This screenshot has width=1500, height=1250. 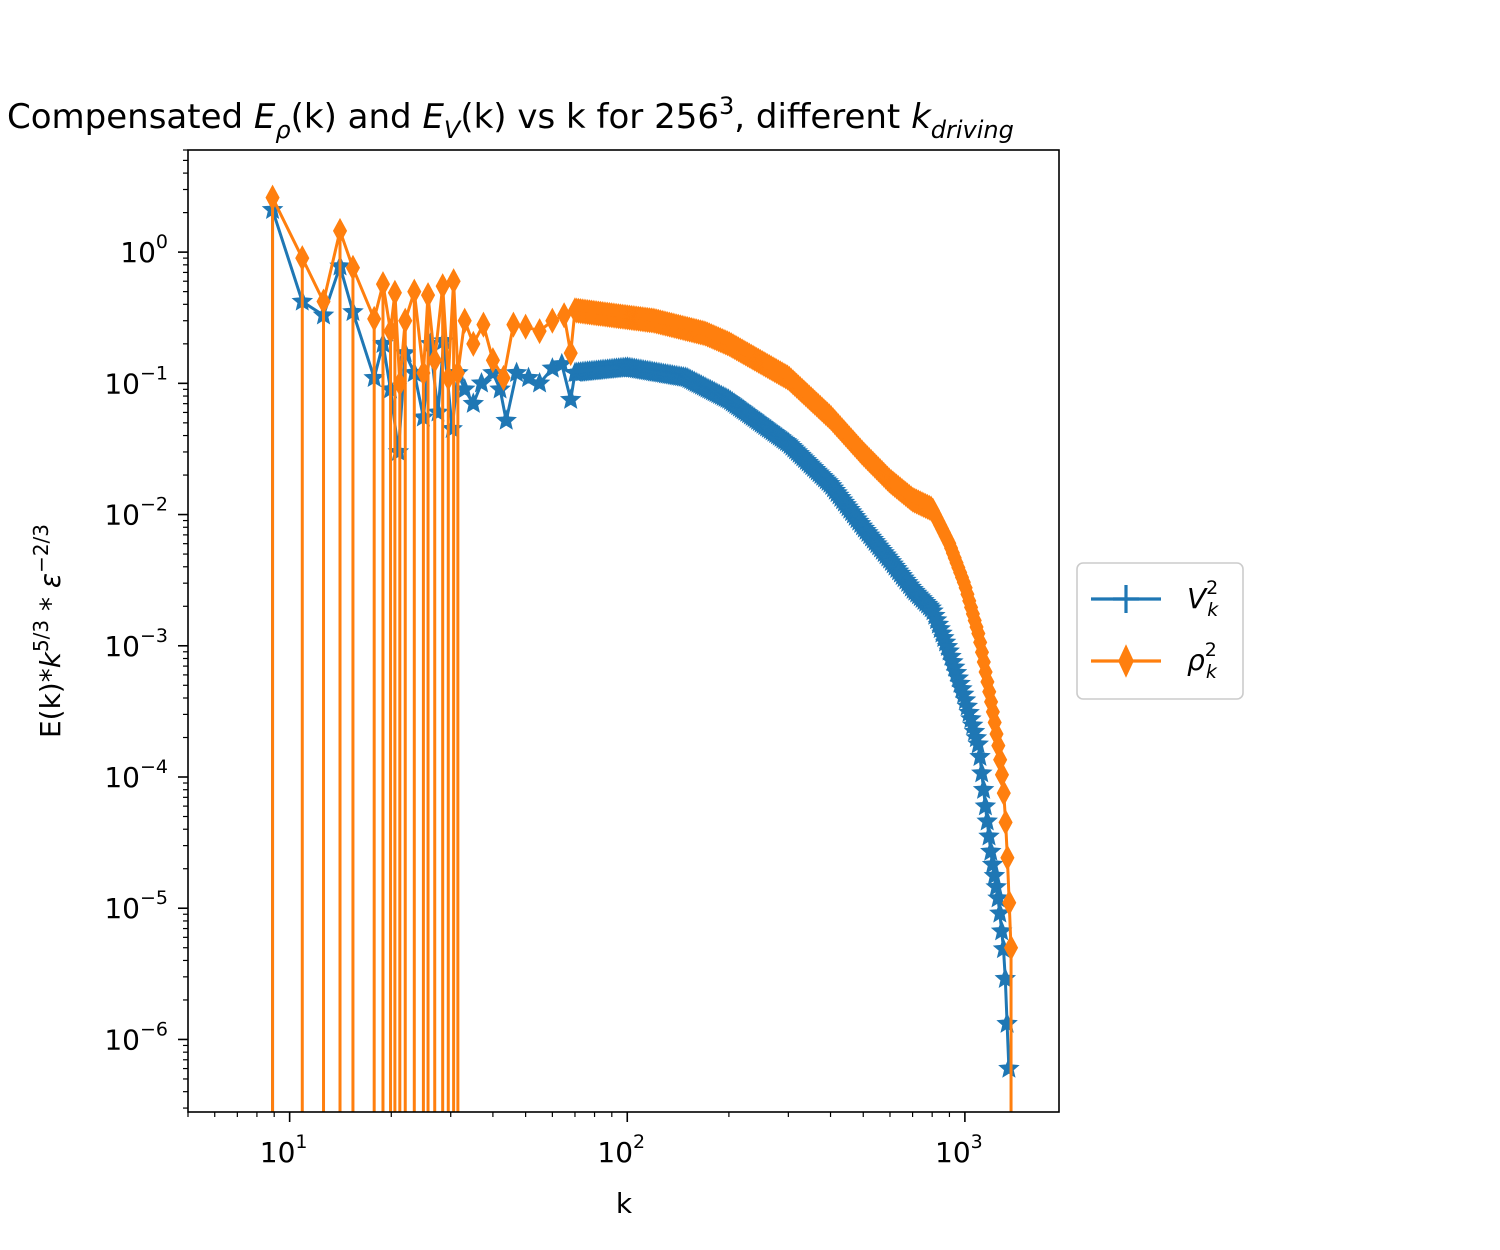 What do you see at coordinates (1155, 599) in the screenshot?
I see `legend-entry-v: V2 k` at bounding box center [1155, 599].